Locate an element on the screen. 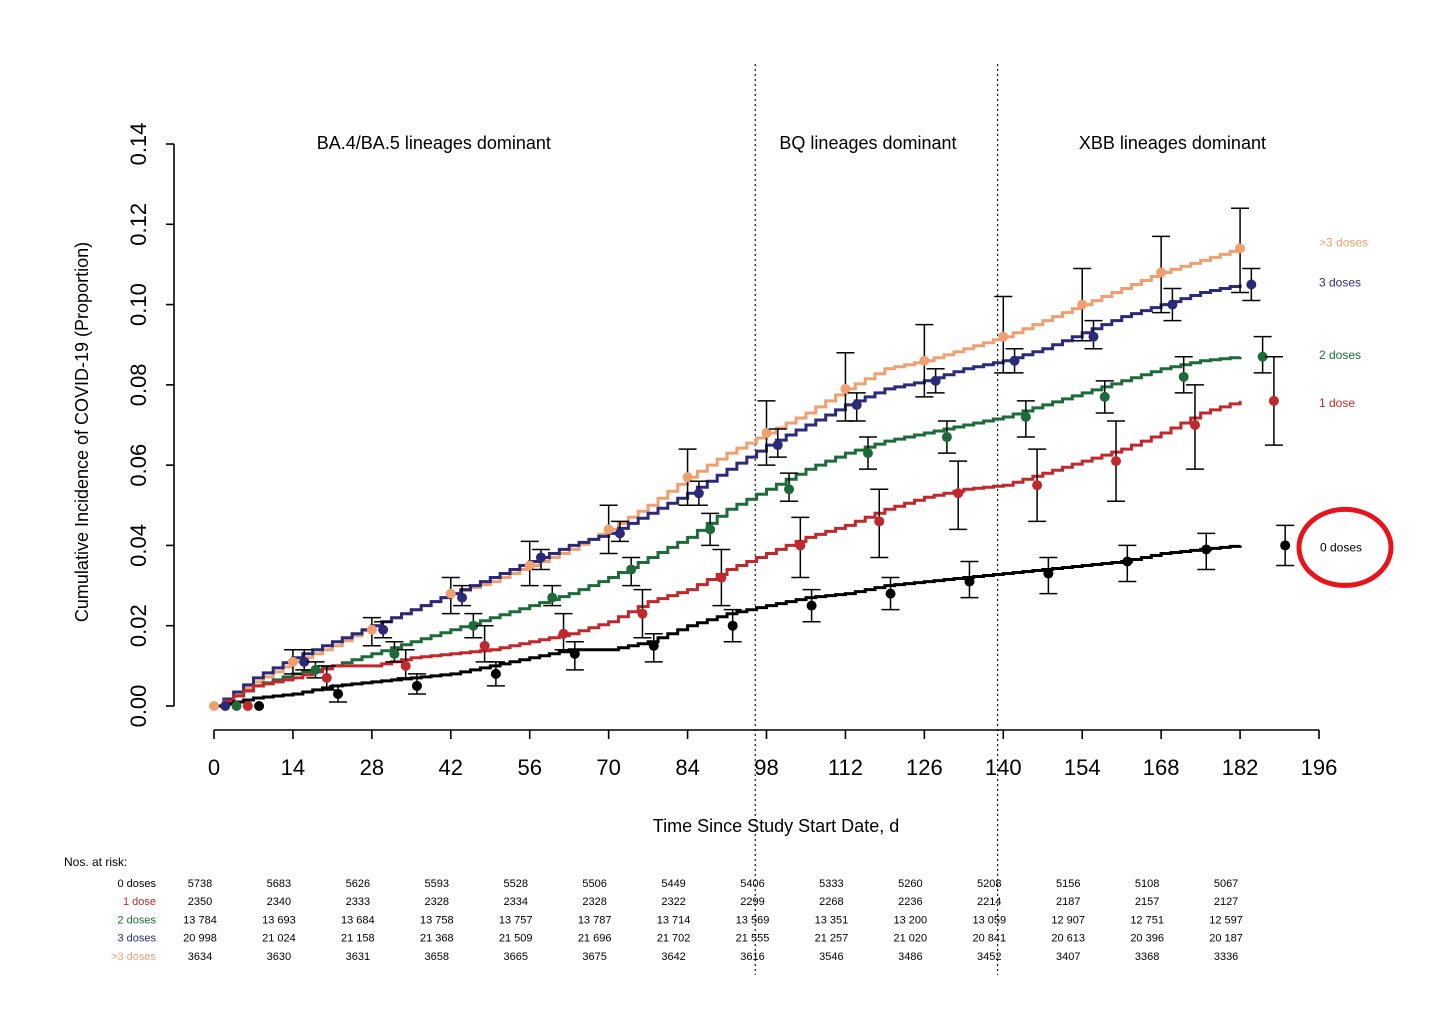 The height and width of the screenshot is (1030, 1456). risk-value: 20 998 is located at coordinates (200, 939).